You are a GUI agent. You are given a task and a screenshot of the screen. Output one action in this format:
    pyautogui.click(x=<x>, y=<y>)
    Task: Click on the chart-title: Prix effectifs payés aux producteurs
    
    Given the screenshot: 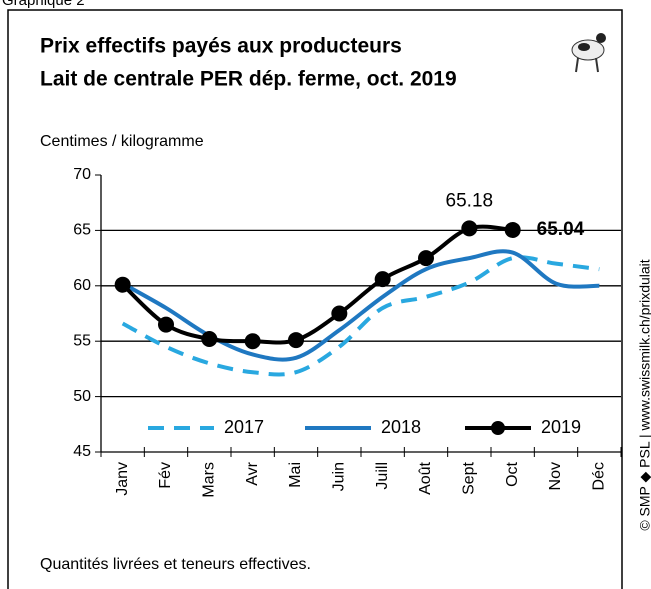 What is the action you would take?
    pyautogui.click(x=221, y=46)
    